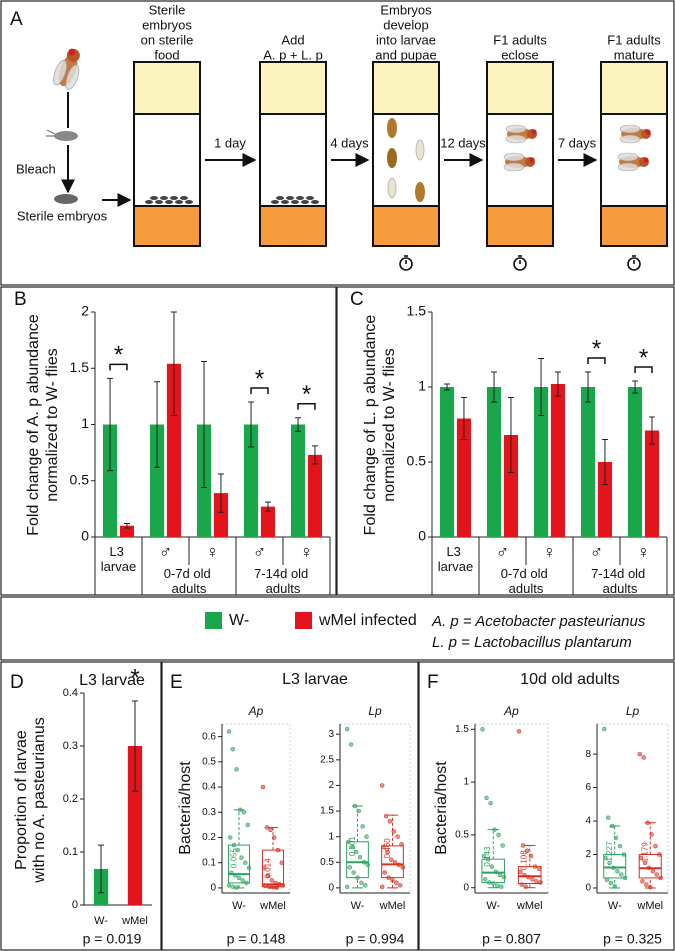  I want to click on y-tick-label: 0.1, so click(70, 852).